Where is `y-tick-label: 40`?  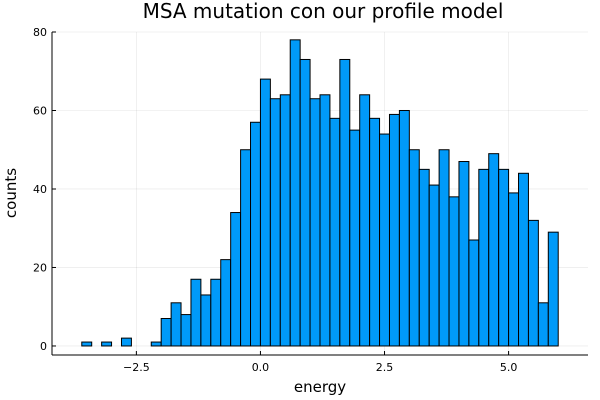 y-tick-label: 40 is located at coordinates (40, 189).